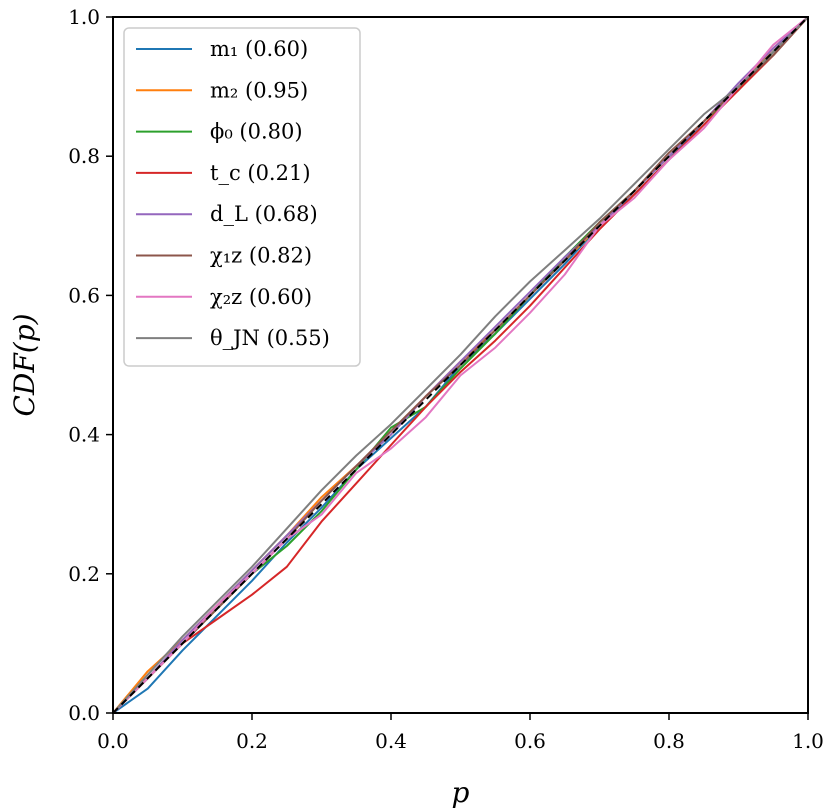 The height and width of the screenshot is (812, 830). Describe the element at coordinates (530, 741) in the screenshot. I see `x-tick-label: 0.6` at that location.